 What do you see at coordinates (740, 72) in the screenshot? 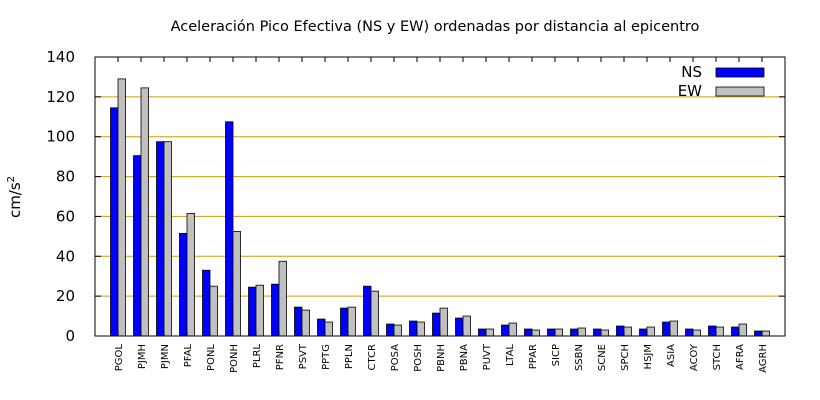
I see `legend-swatch-ns` at bounding box center [740, 72].